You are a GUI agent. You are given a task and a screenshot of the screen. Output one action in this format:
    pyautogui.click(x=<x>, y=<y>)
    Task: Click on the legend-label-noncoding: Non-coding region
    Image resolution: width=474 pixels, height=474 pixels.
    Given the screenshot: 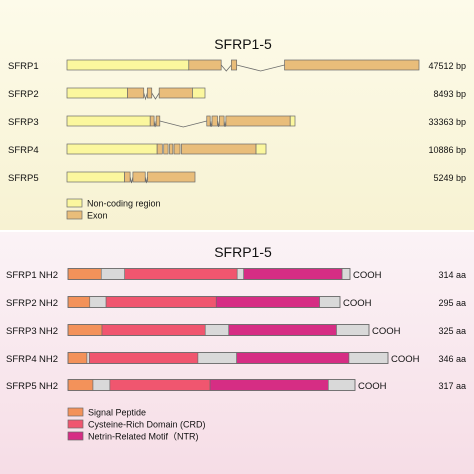 What is the action you would take?
    pyautogui.click(x=124, y=204)
    